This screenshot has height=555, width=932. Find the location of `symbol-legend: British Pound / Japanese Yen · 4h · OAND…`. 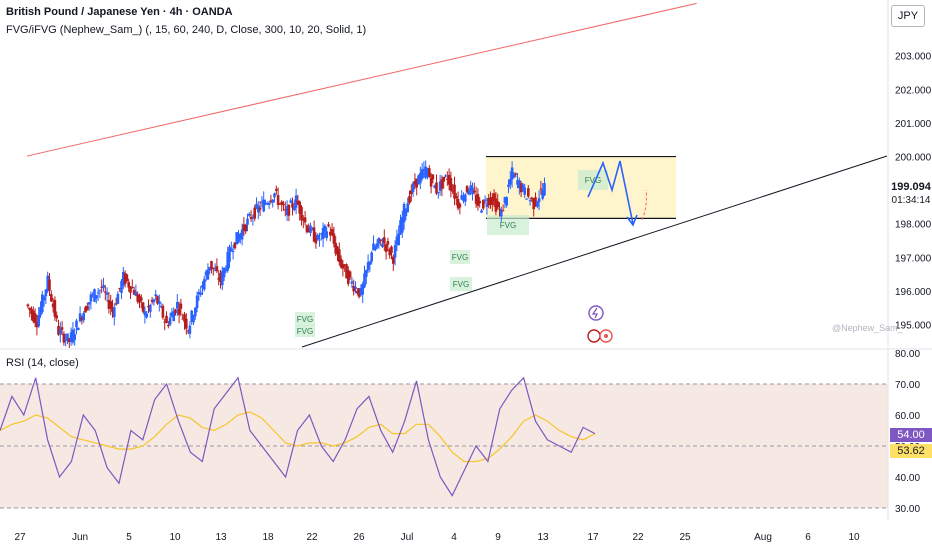

symbol-legend: British Pound / Japanese Yen · 4h · OAND… is located at coordinates (119, 12).